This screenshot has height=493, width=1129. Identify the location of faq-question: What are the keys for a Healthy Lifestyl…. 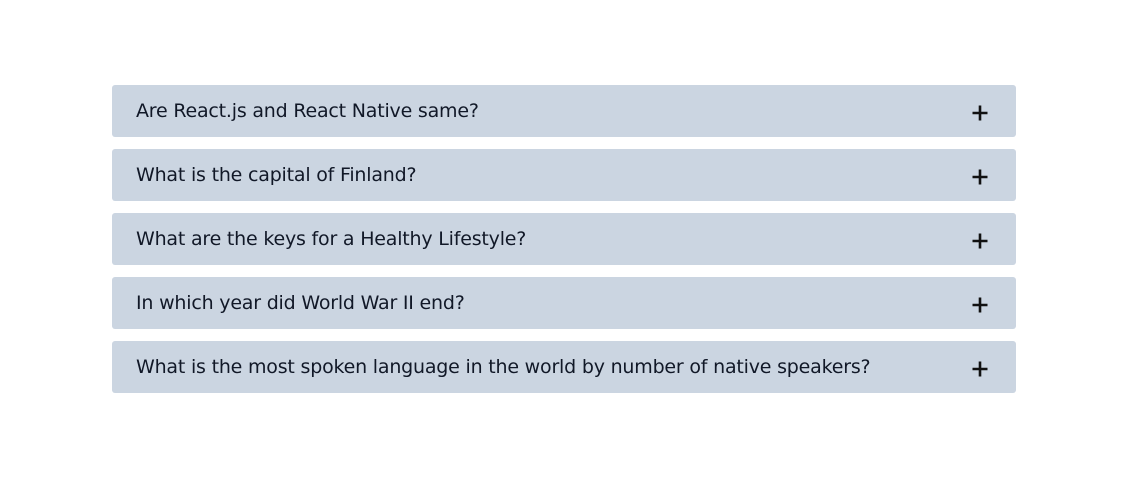
(331, 239).